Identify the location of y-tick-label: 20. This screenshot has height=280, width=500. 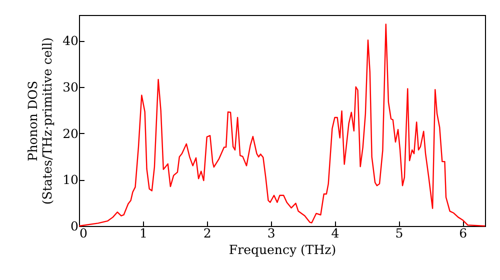
(70, 133).